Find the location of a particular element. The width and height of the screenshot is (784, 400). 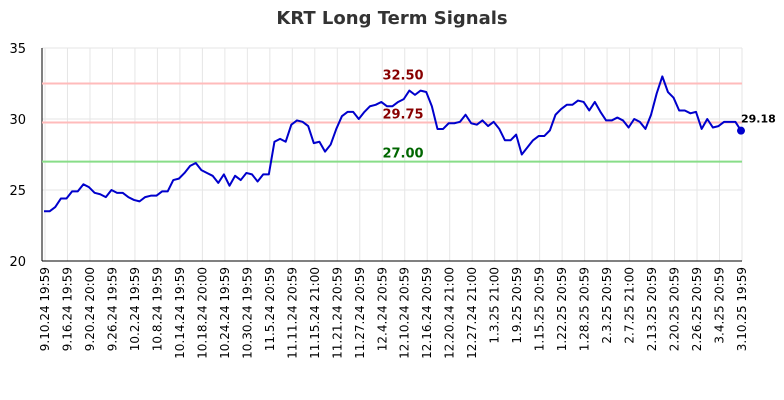

y-tick-label: 20 is located at coordinates (17, 262).